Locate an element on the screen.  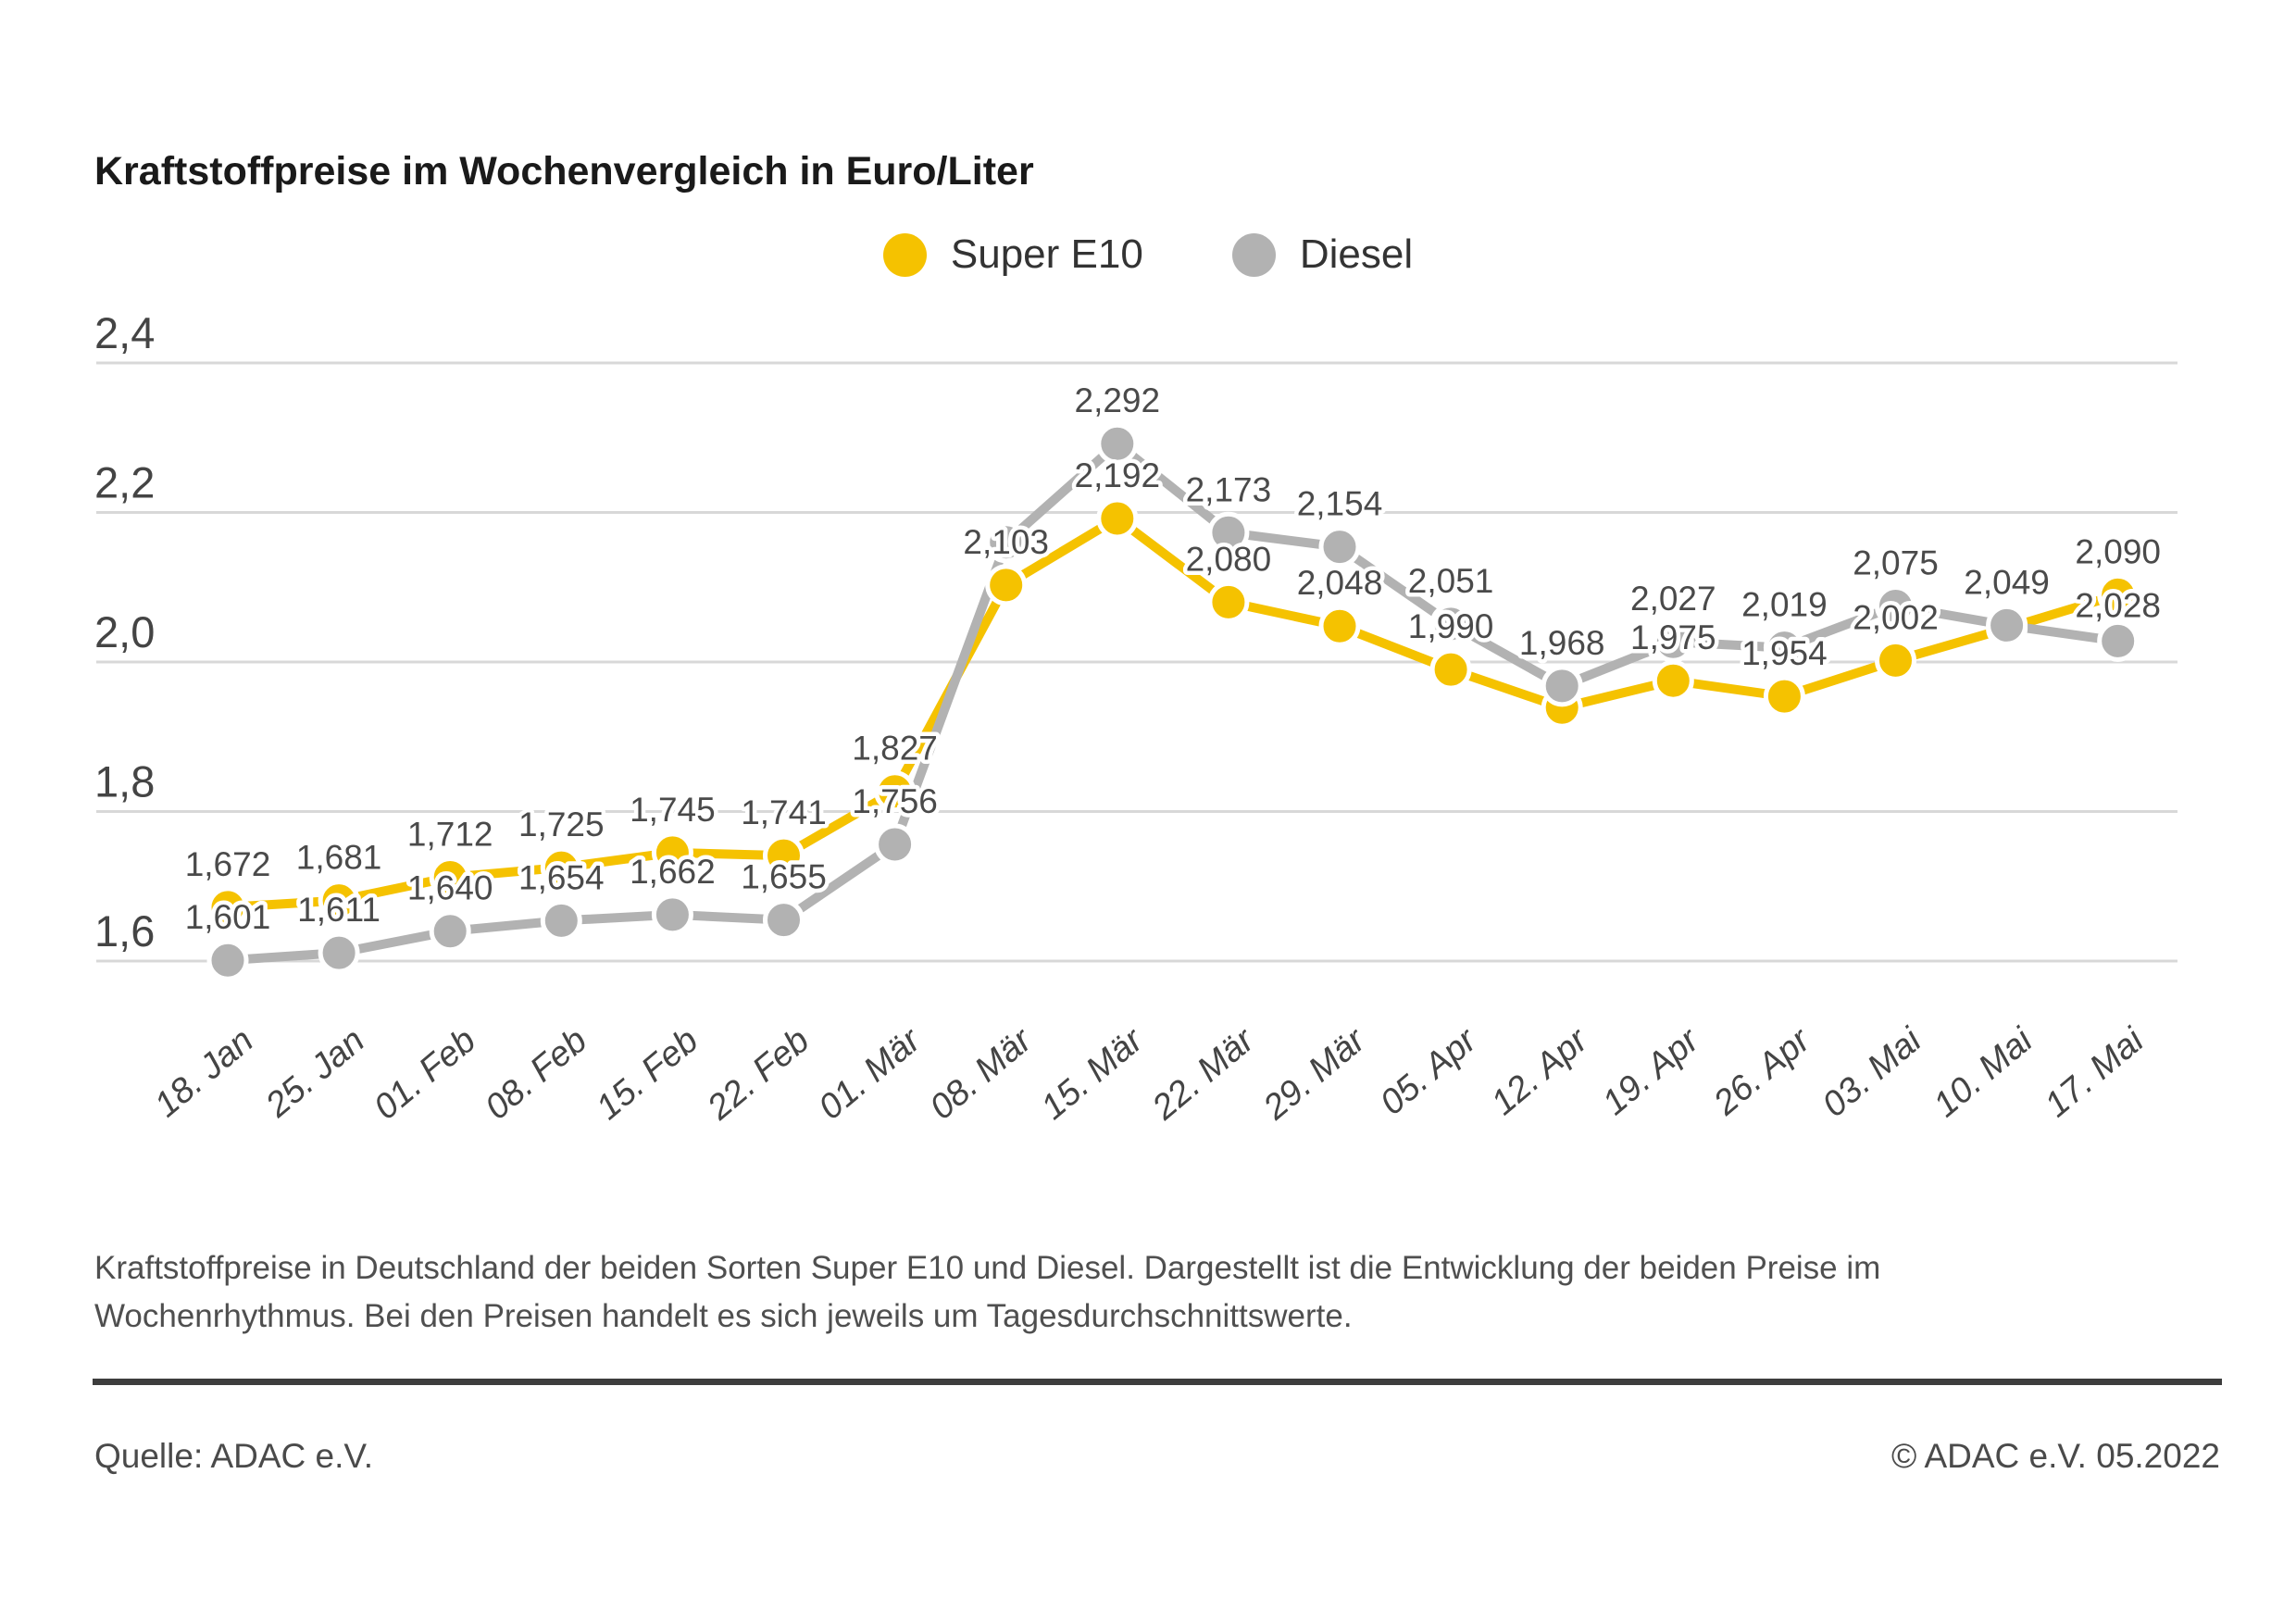
data-point-label: 2,002 is located at coordinates (1896, 617).